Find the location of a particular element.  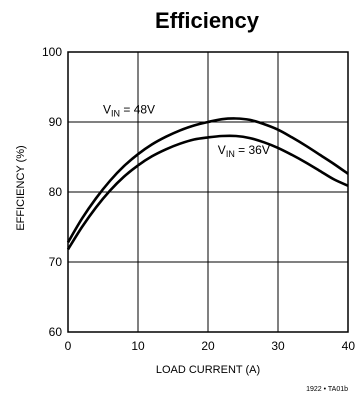

y-tick-label: 60 is located at coordinates (56, 332).